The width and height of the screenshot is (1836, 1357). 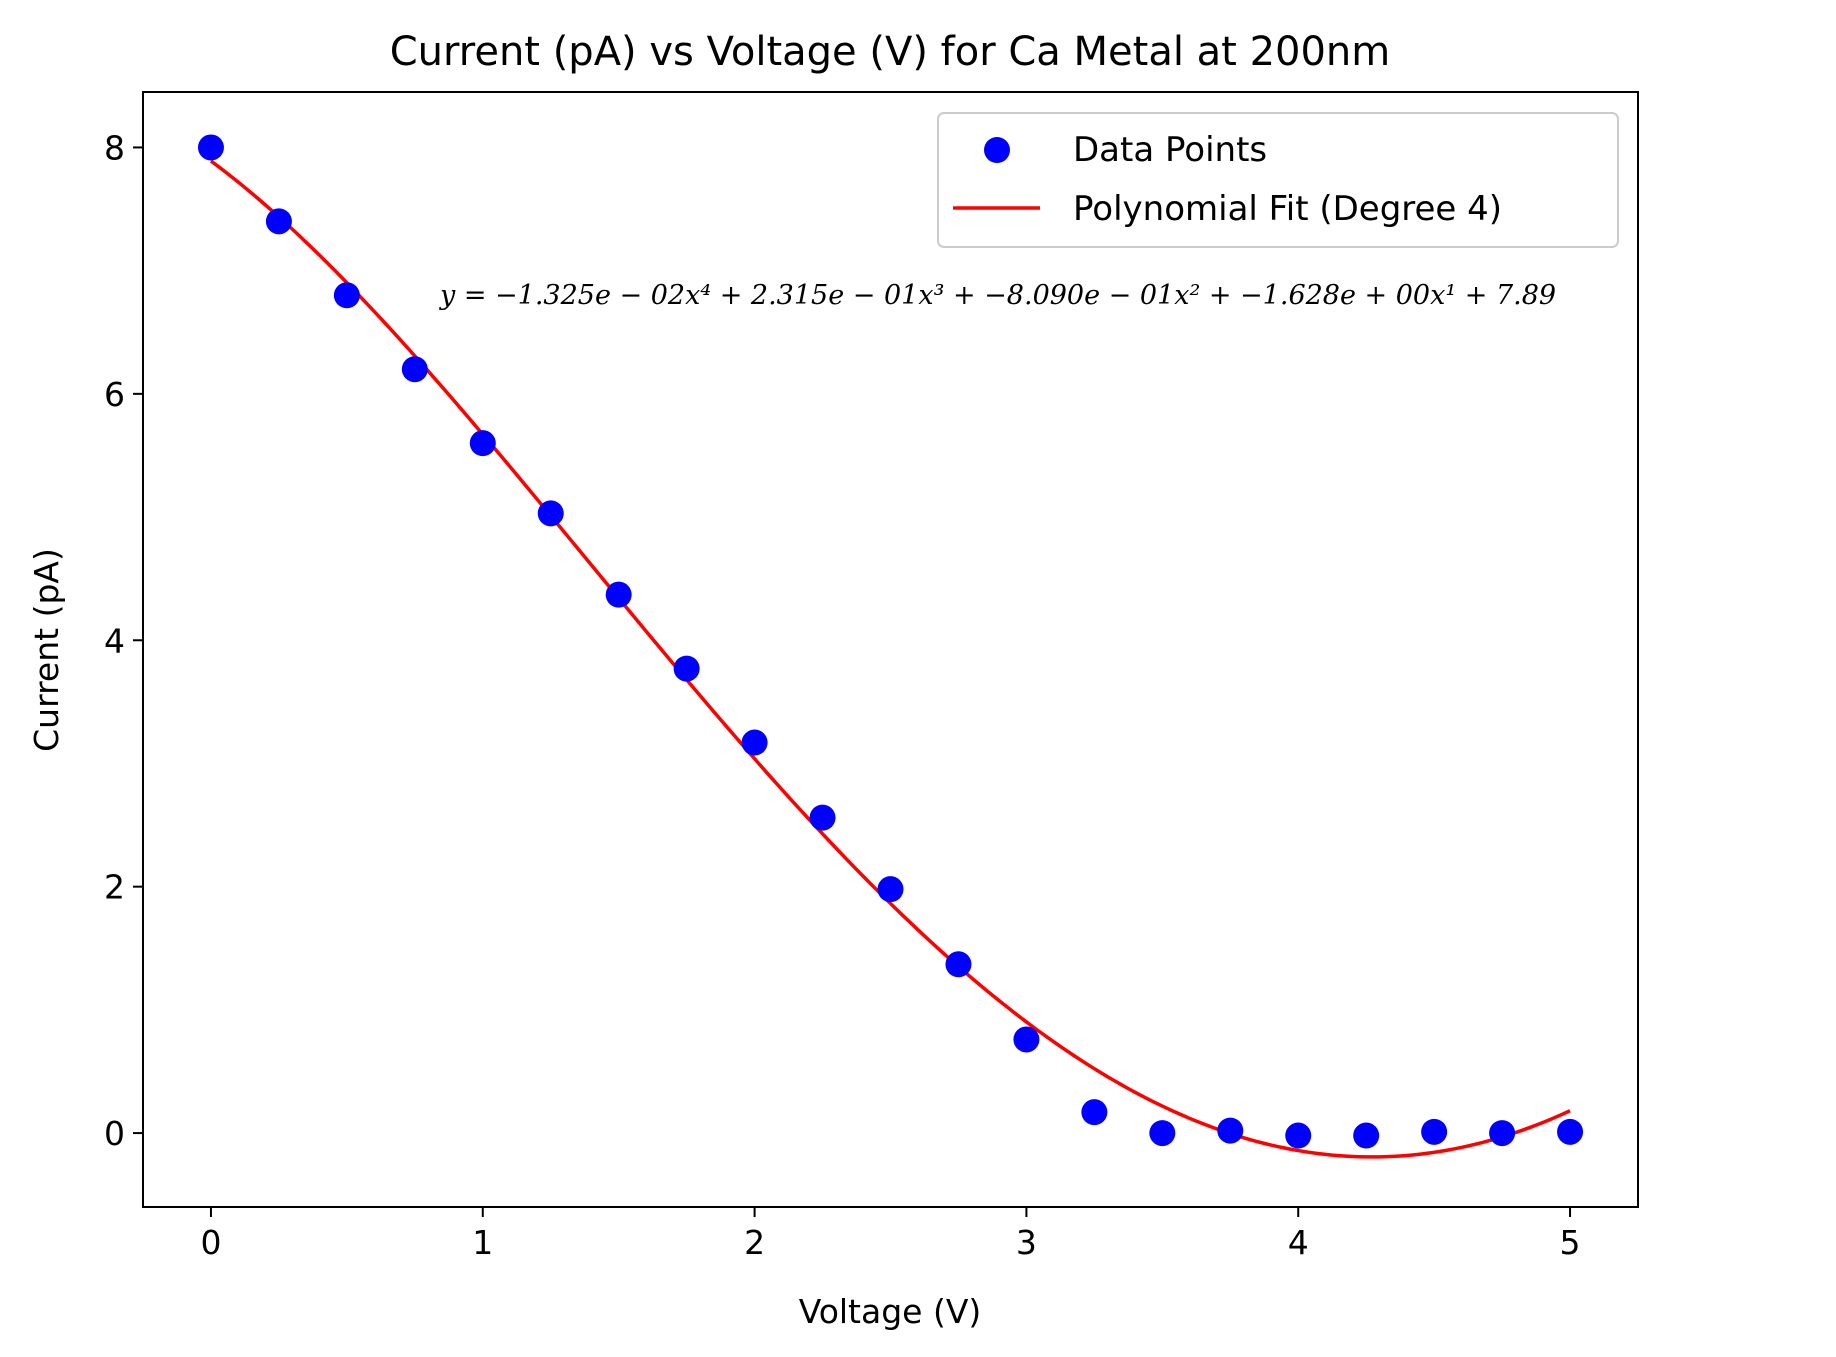 What do you see at coordinates (114, 640) in the screenshot?
I see `y-tick-label: 4` at bounding box center [114, 640].